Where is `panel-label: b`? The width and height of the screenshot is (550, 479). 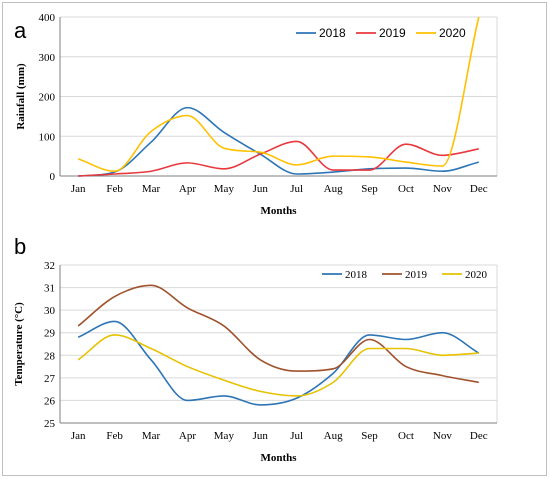 panel-label: b is located at coordinates (20, 246).